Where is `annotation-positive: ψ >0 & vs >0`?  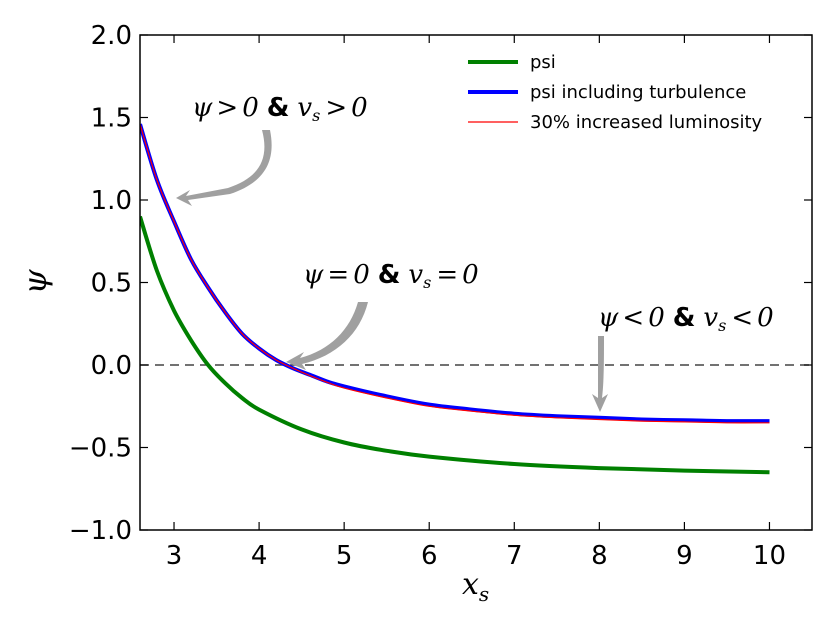
annotation-positive: ψ >0 & vs >0 is located at coordinates (280, 109).